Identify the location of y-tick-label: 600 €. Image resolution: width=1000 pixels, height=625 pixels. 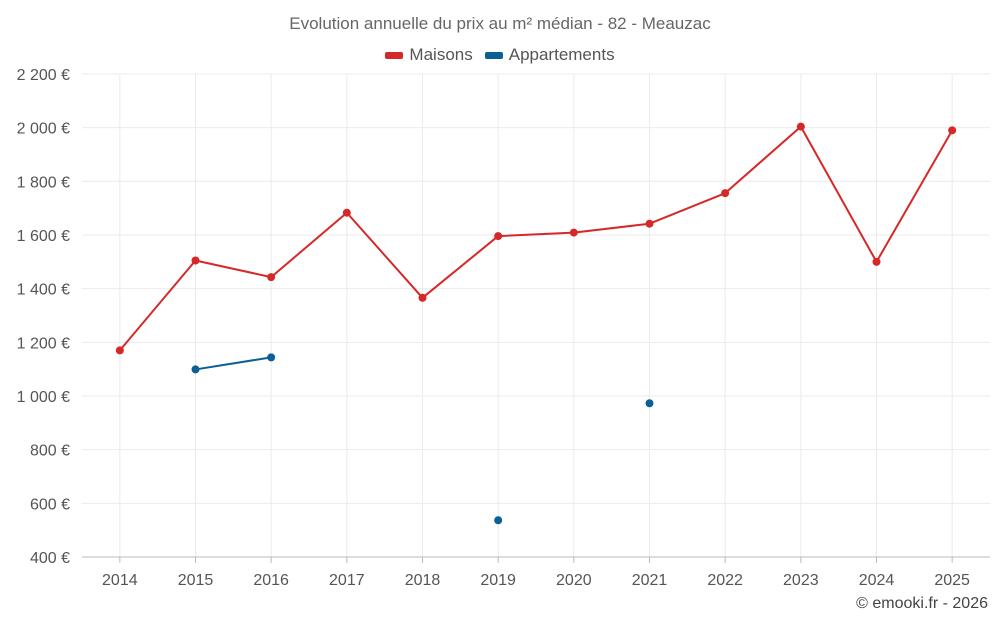
(50, 504).